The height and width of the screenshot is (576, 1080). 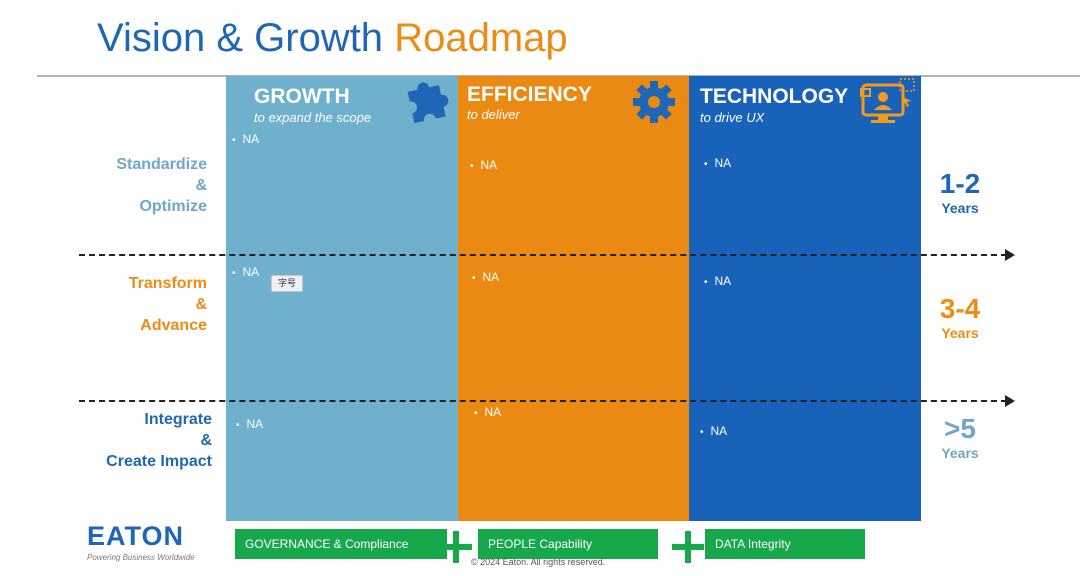 What do you see at coordinates (887, 100) in the screenshot?
I see `monitor-user-icon` at bounding box center [887, 100].